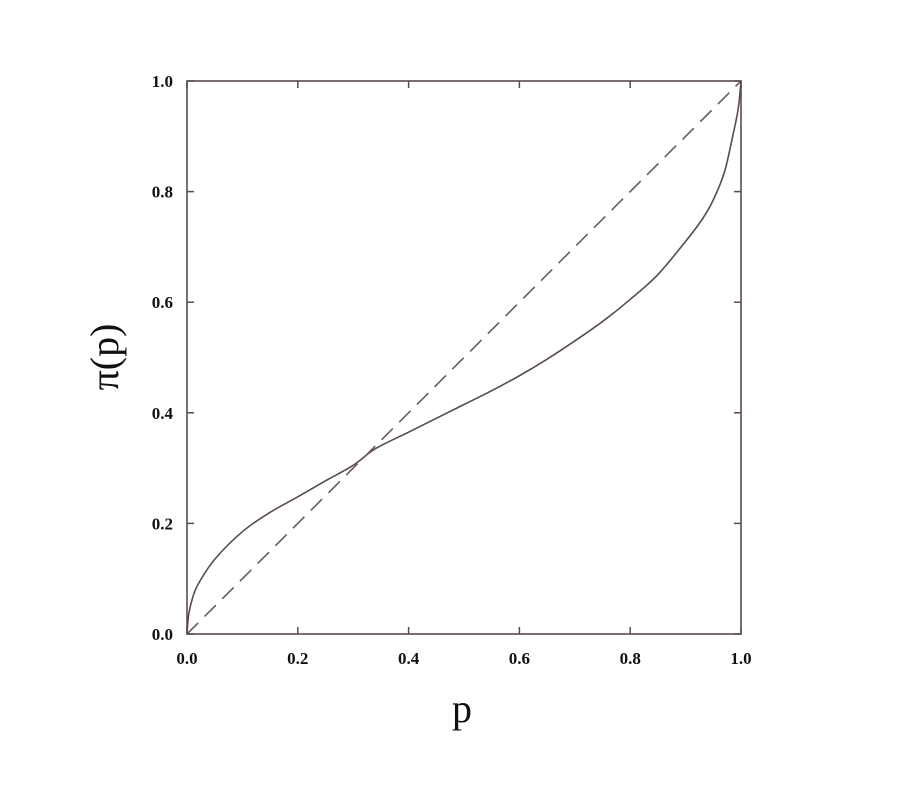 The width and height of the screenshot is (924, 786). Describe the element at coordinates (630, 658) in the screenshot. I see `x-tick-label: 0.8` at that location.